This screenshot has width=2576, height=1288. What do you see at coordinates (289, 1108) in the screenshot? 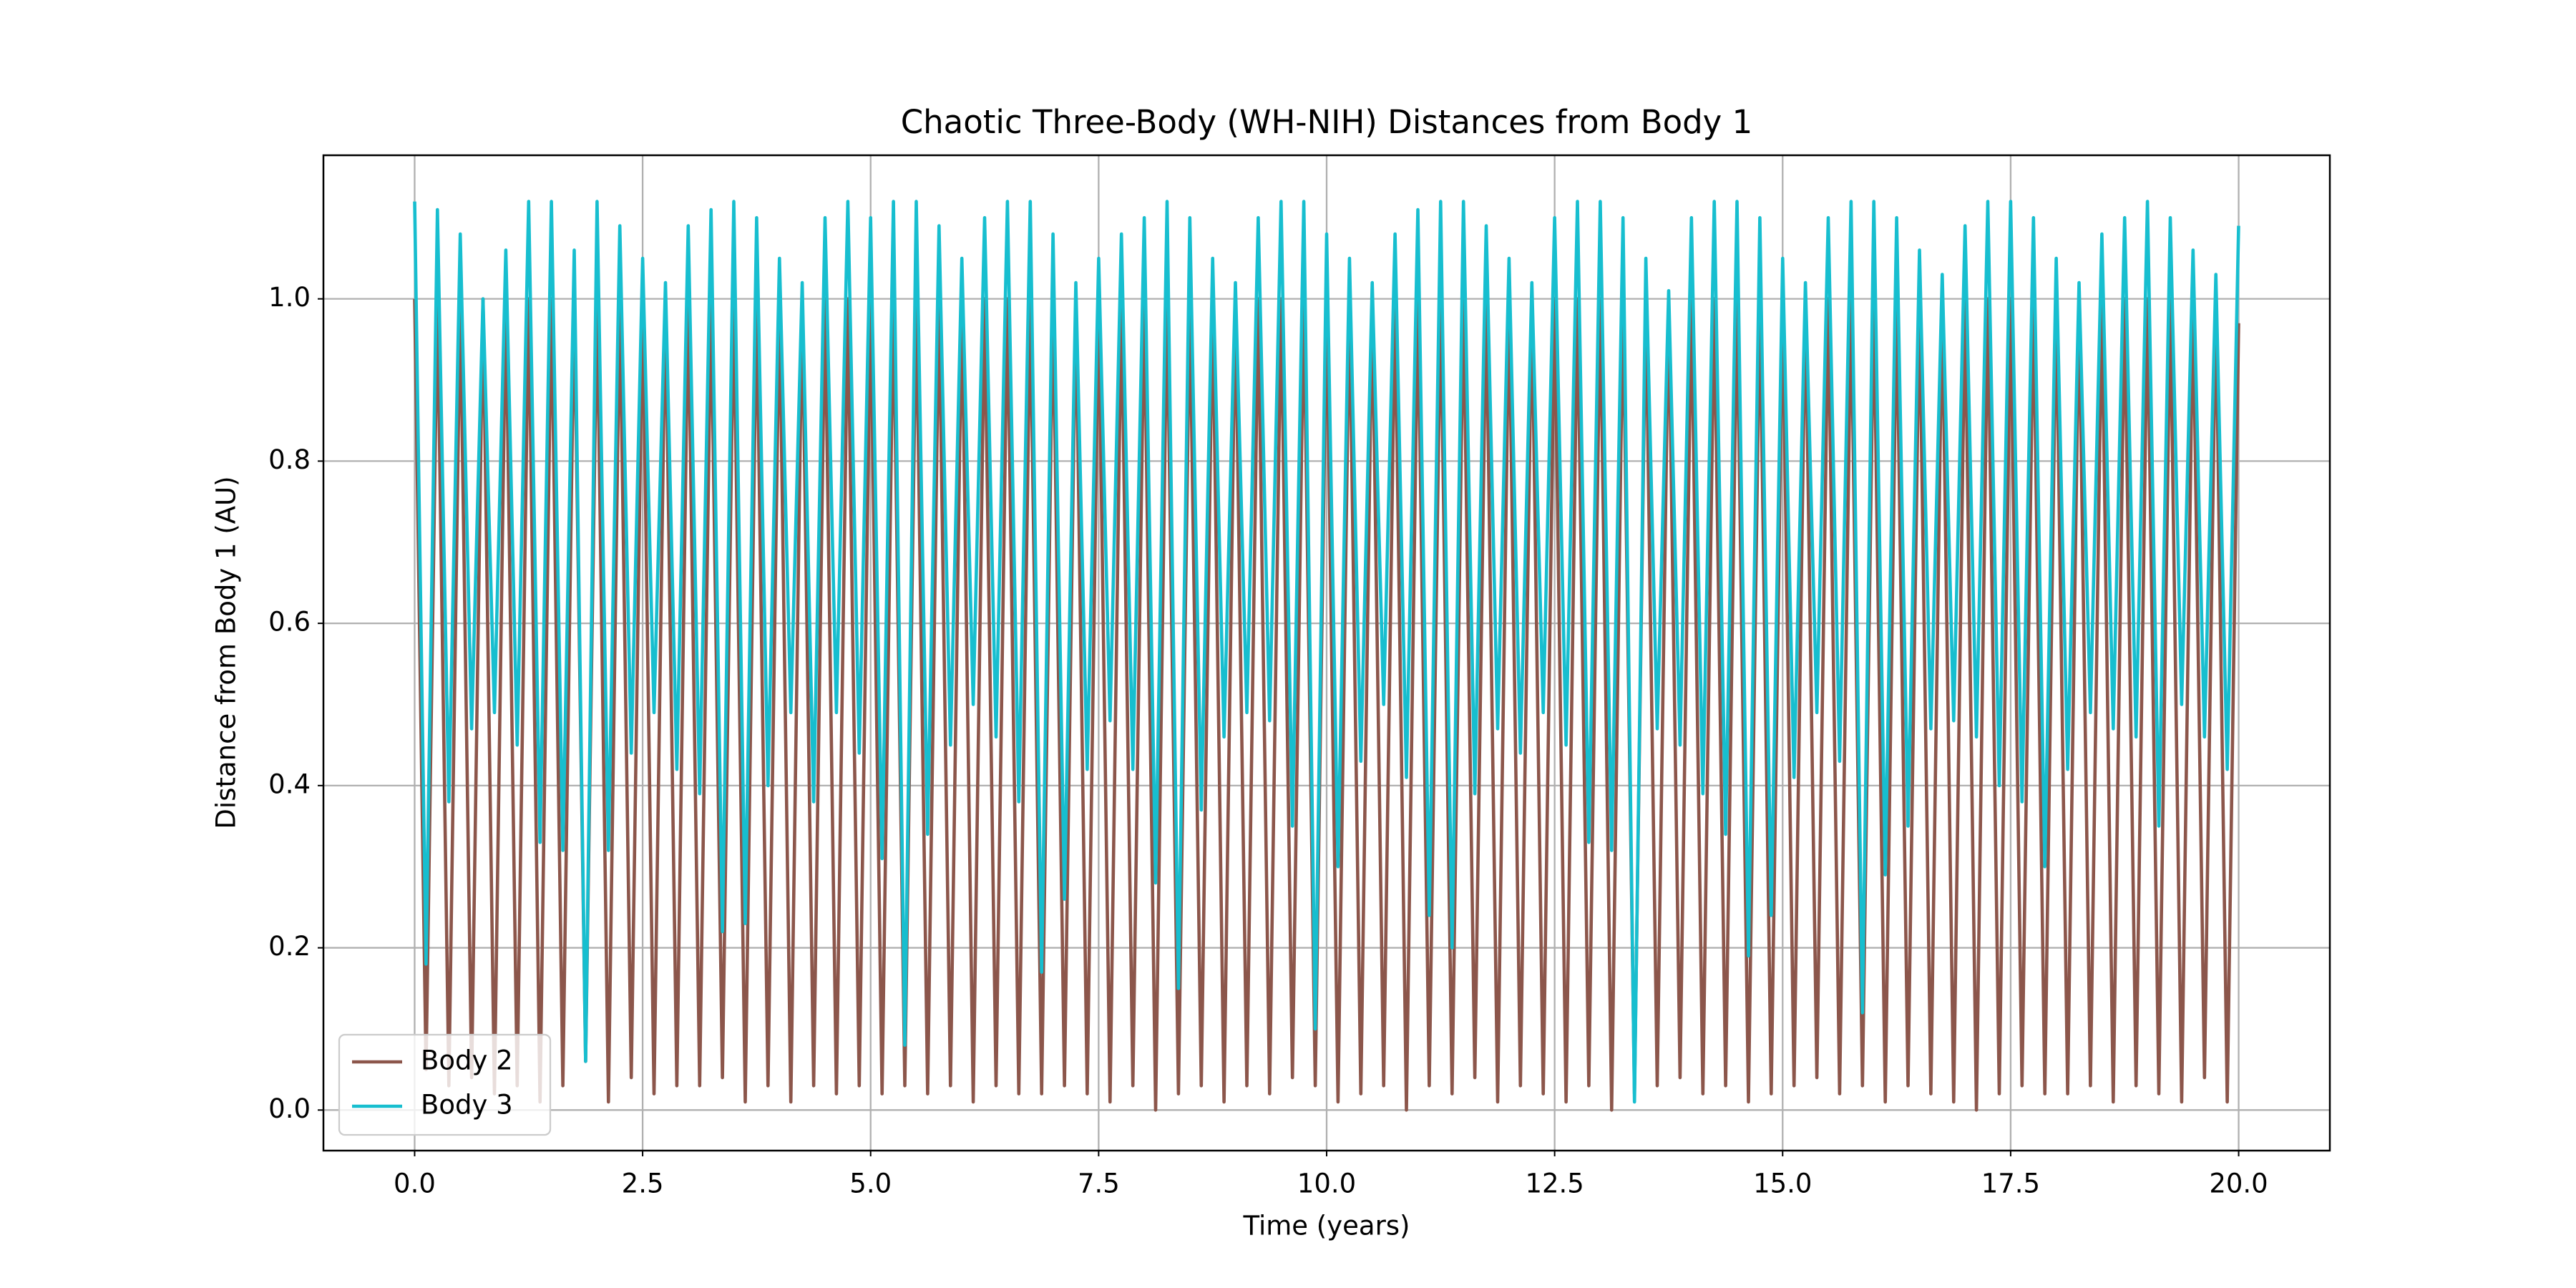
I see `y-tick-label: 0.0` at bounding box center [289, 1108].